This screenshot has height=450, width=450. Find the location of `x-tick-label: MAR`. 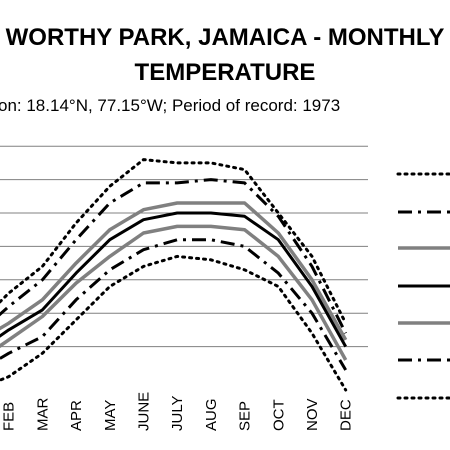

x-tick-label: MAR is located at coordinates (42, 415).